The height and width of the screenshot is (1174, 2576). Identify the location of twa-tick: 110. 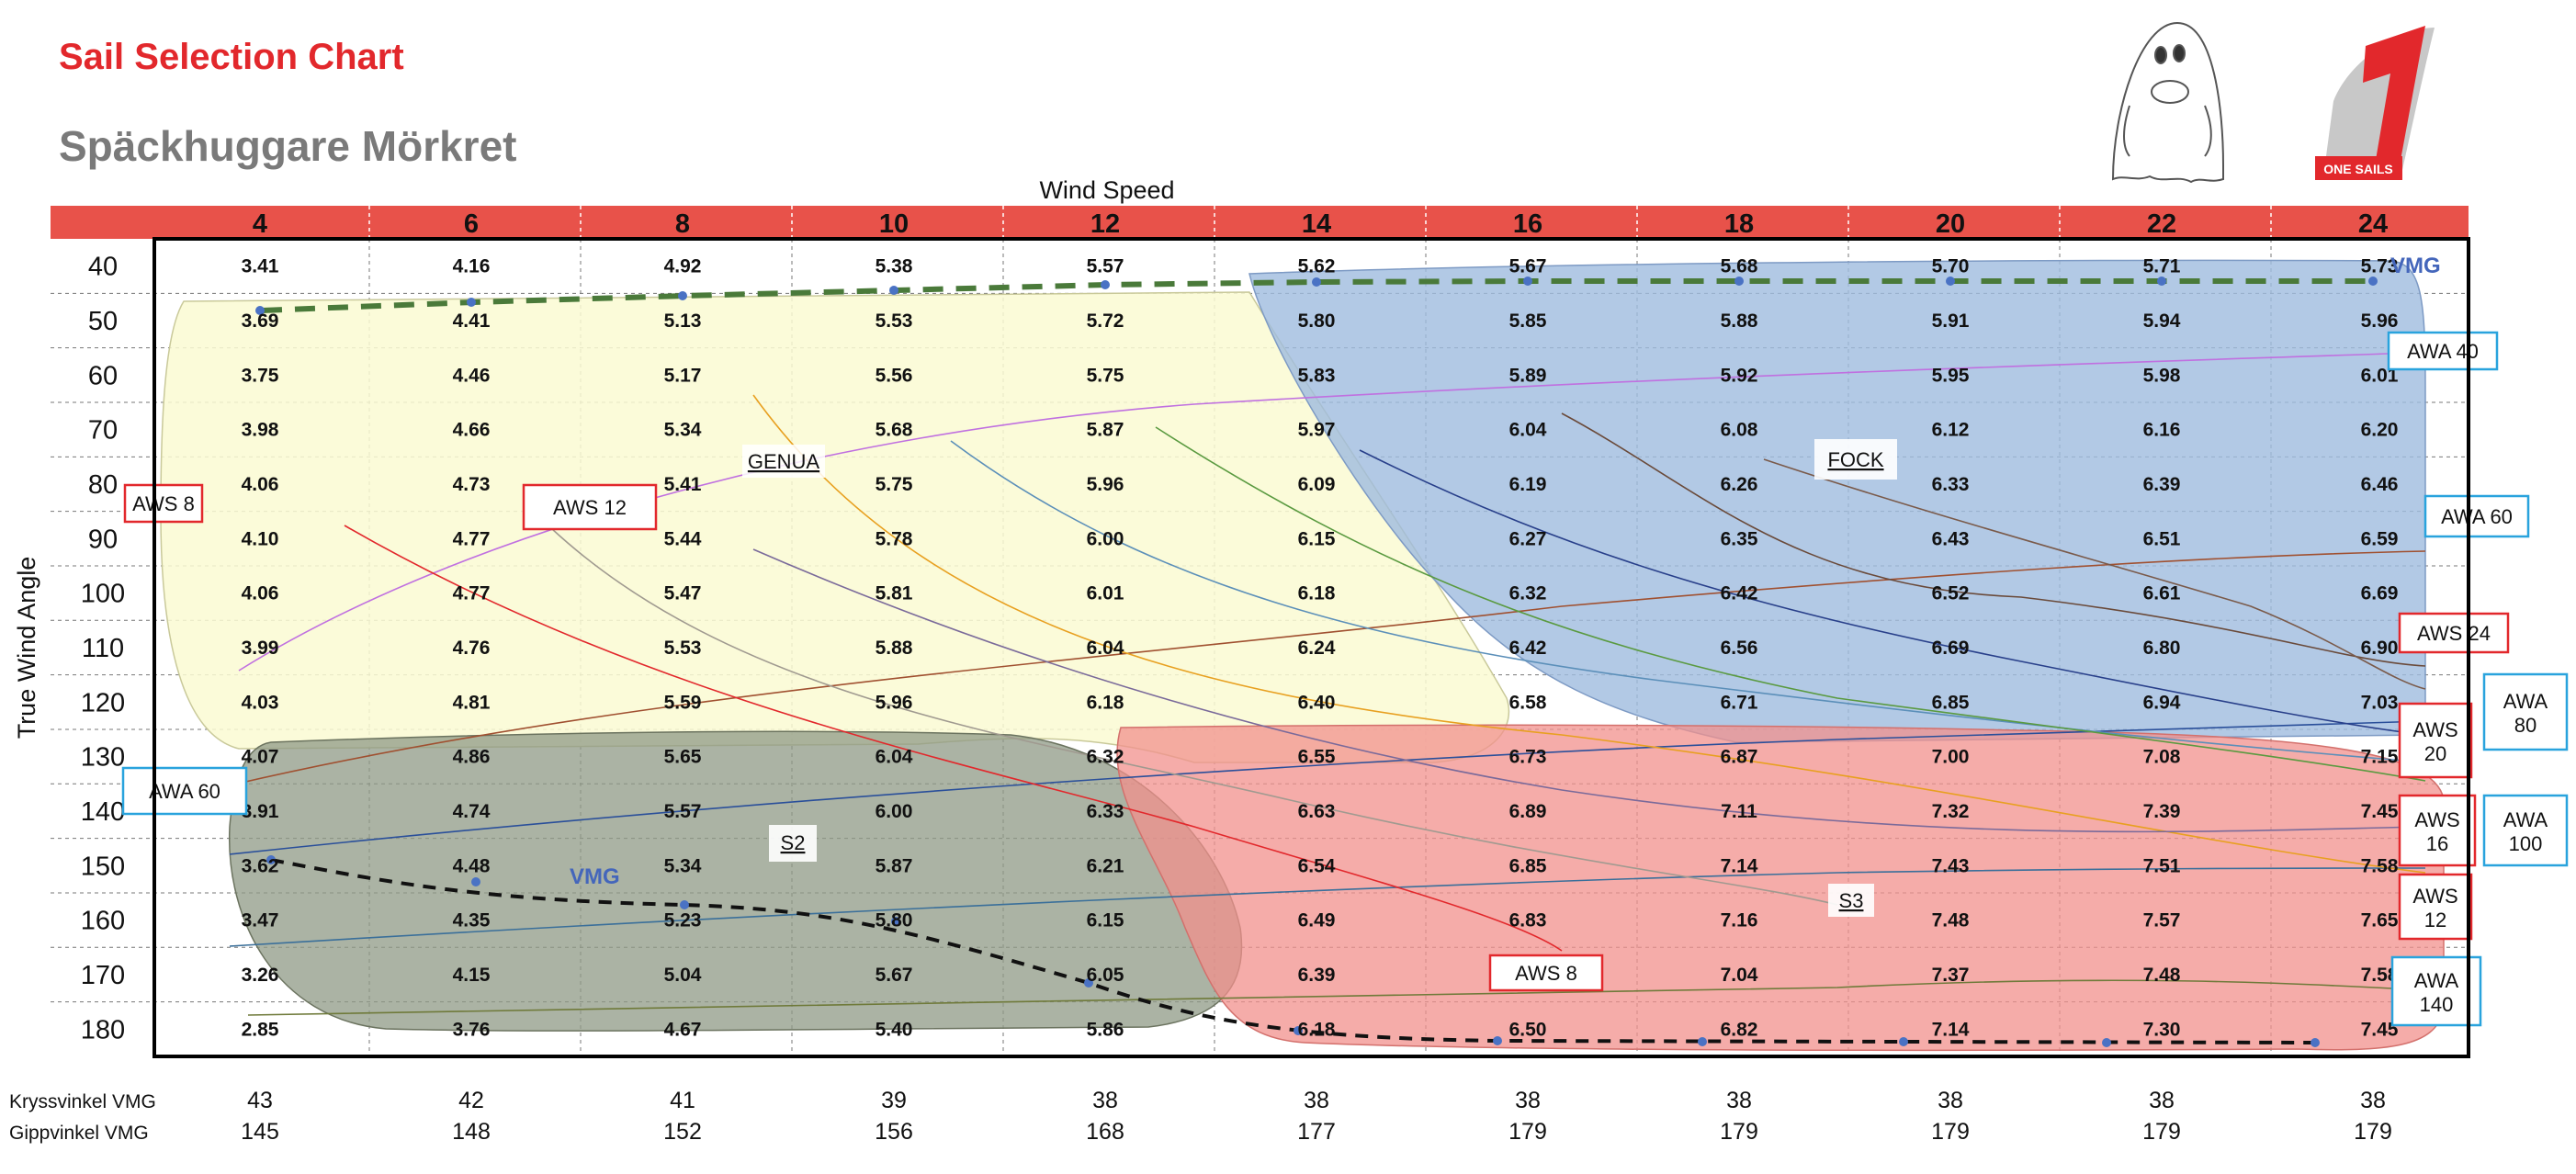
(103, 649).